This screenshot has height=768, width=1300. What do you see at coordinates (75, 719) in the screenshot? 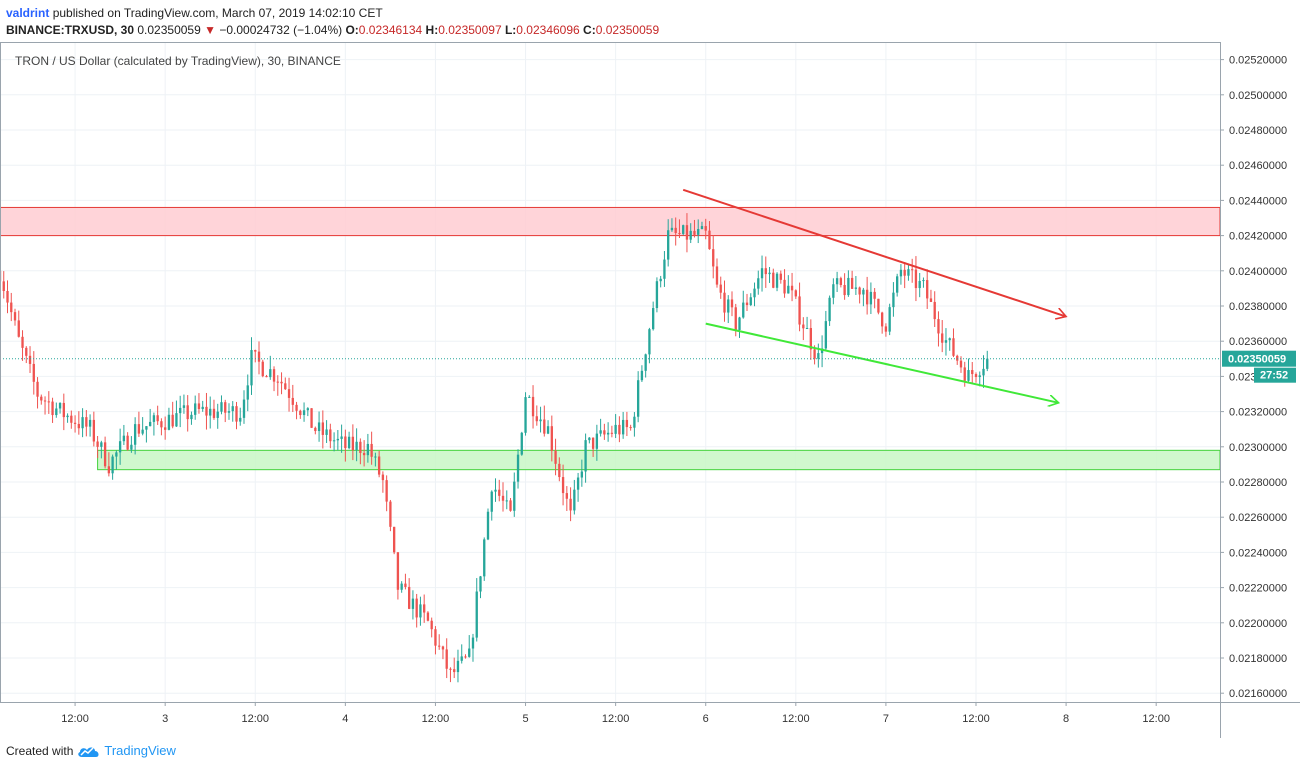
I see `time-tick-label: 12:00` at bounding box center [75, 719].